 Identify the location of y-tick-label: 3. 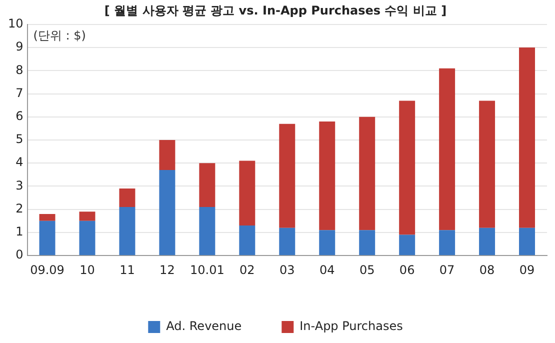
(20, 185).